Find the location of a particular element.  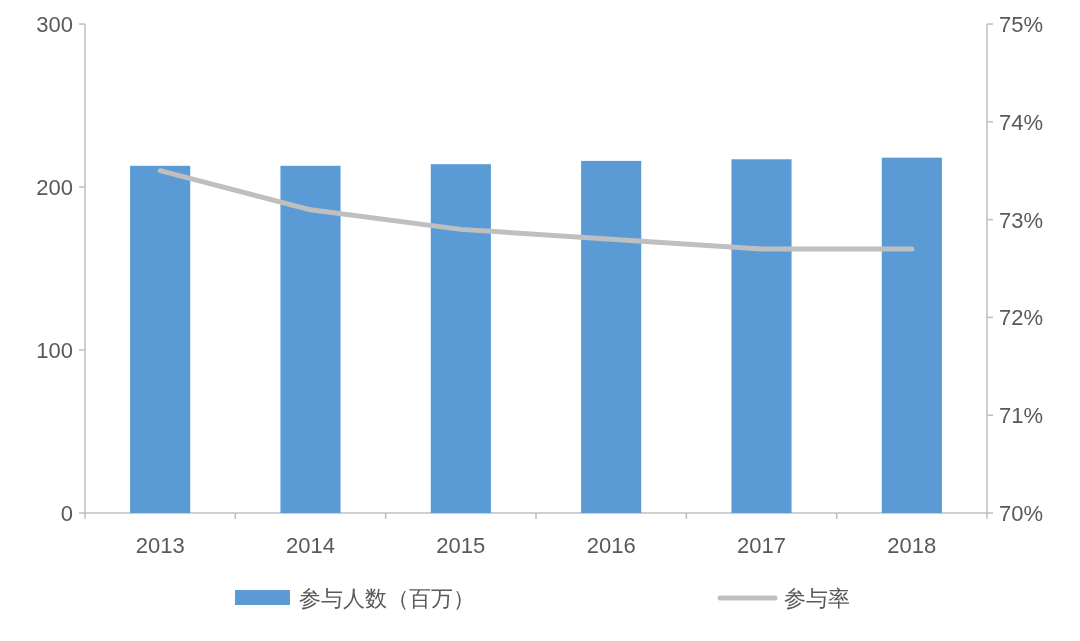

y2-tick-label: 75% is located at coordinates (1021, 24).